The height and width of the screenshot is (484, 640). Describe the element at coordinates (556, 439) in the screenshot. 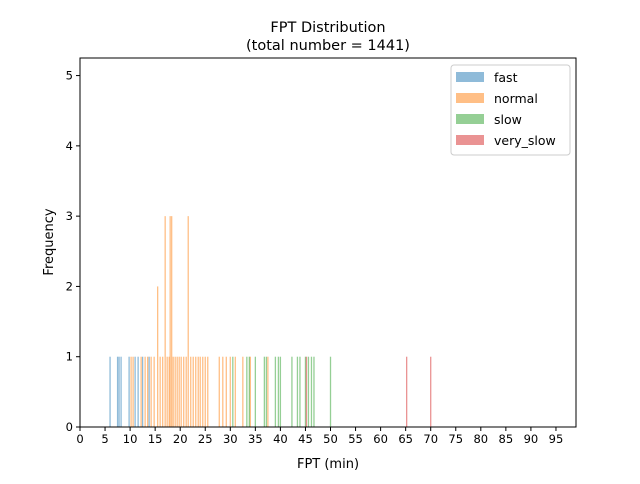

I see `x-tick-label-95: 95` at that location.